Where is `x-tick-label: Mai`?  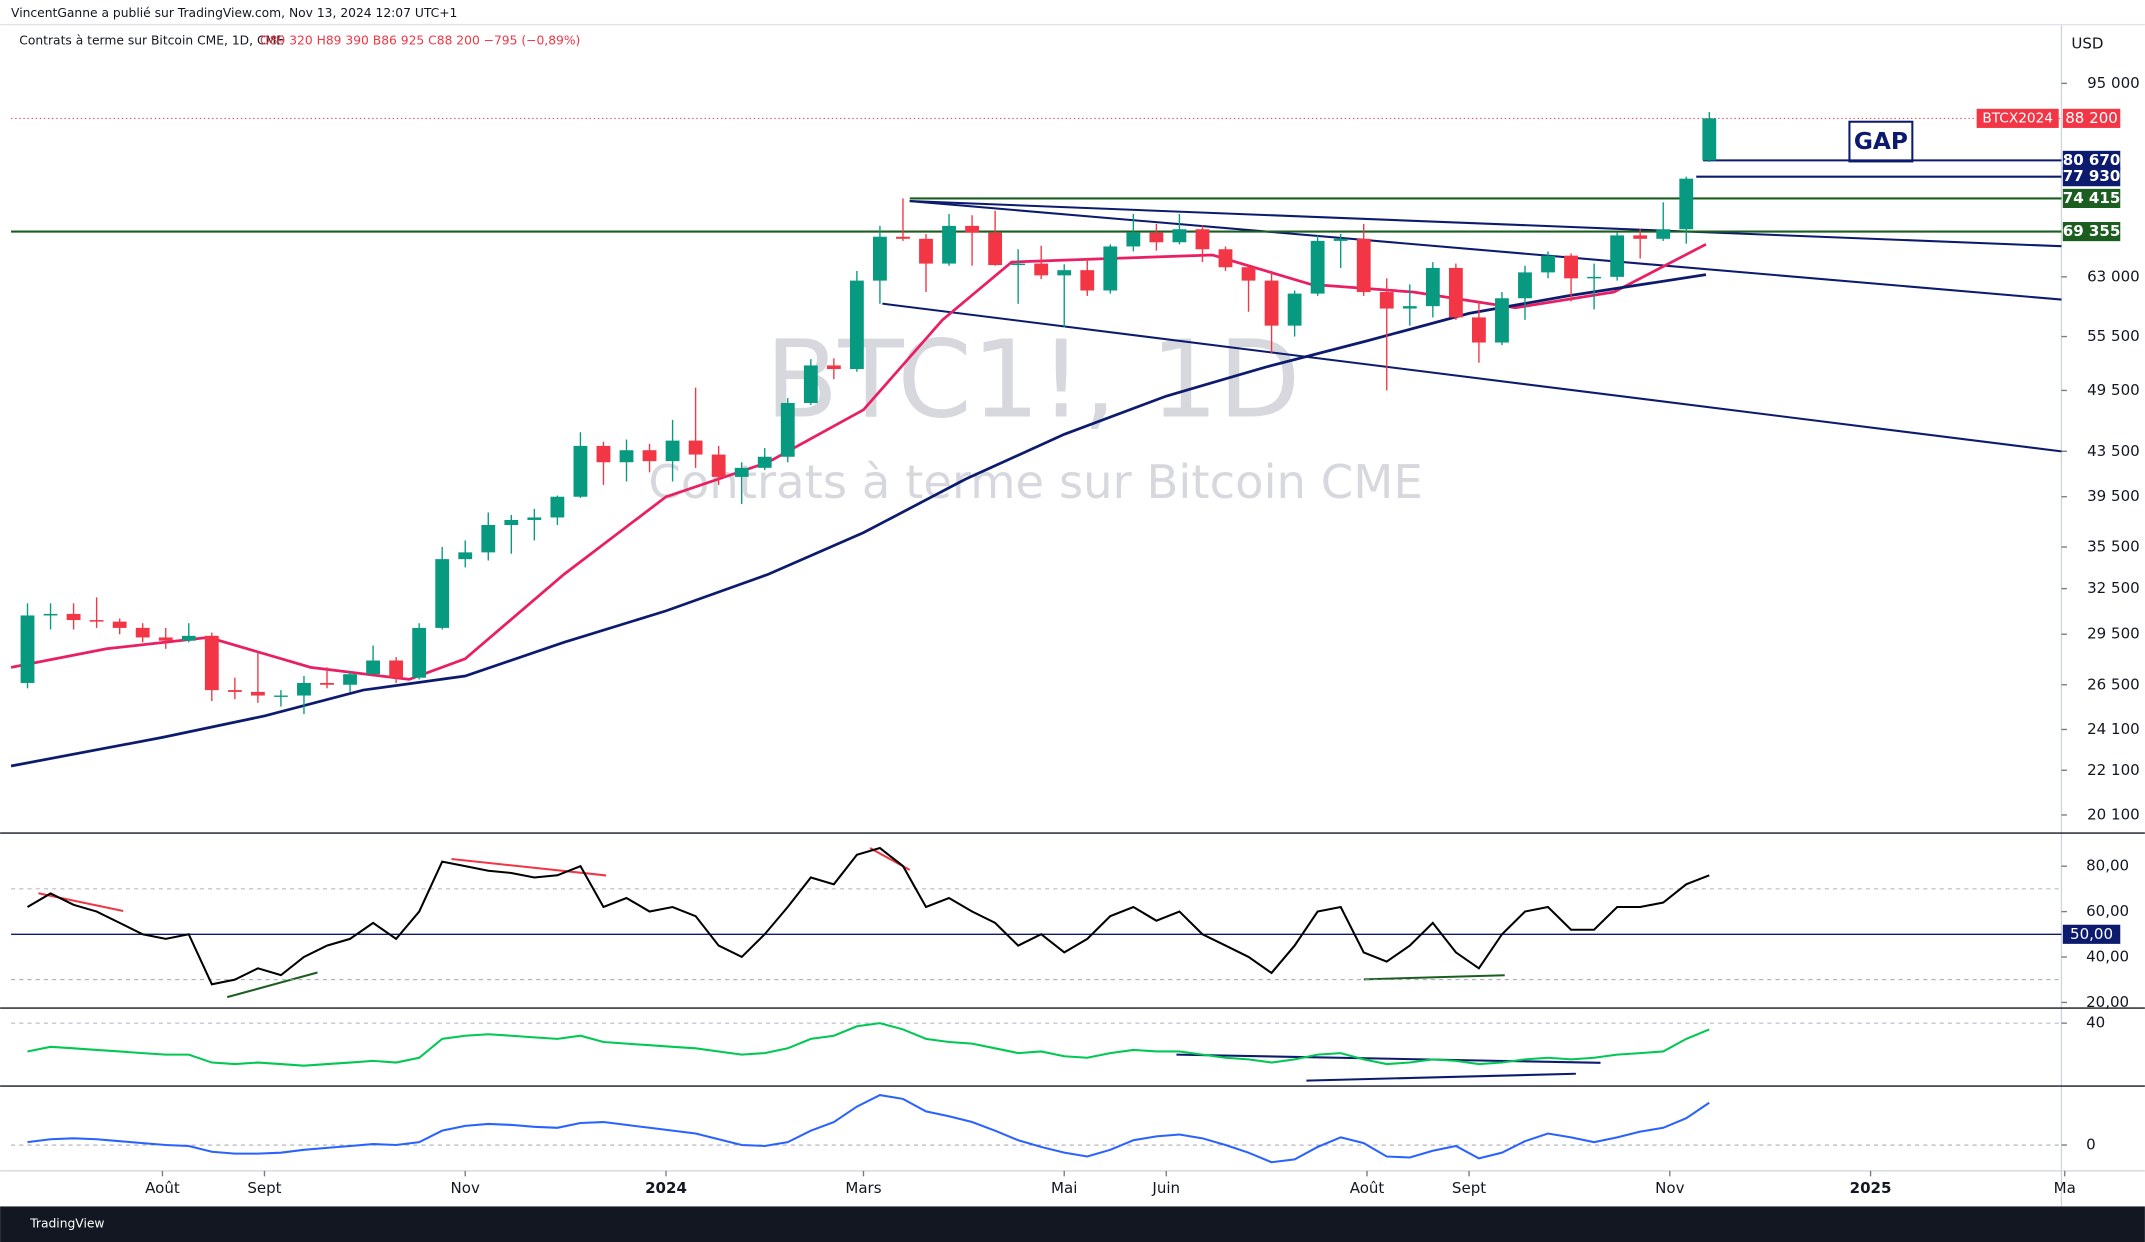
x-tick-label: Mai is located at coordinates (1064, 1188).